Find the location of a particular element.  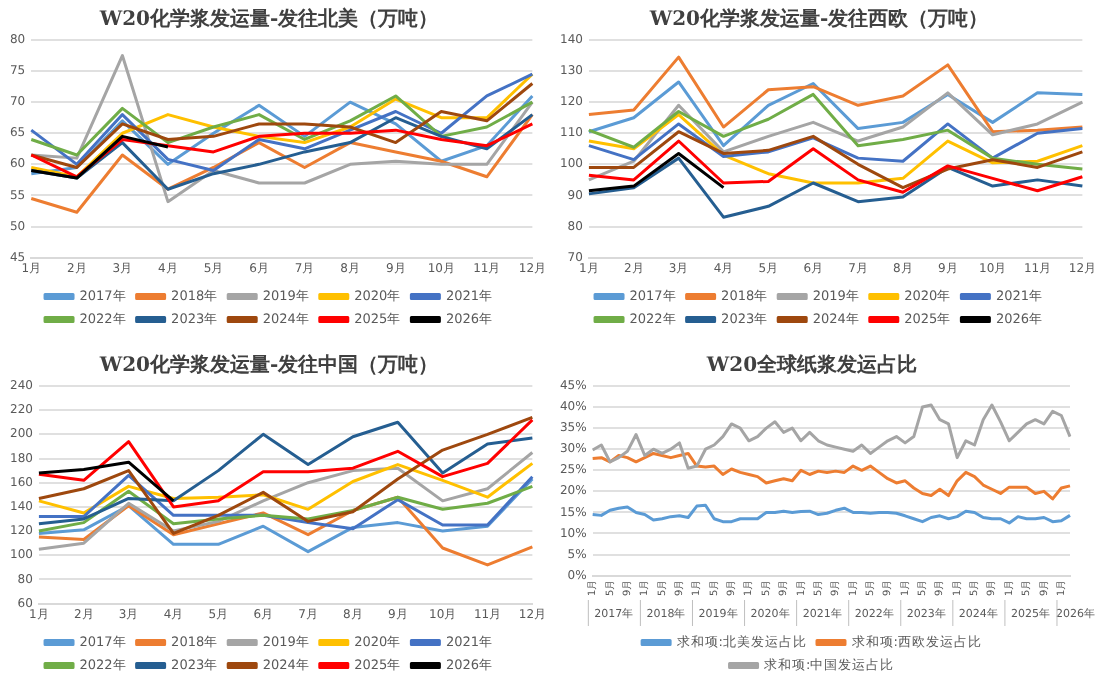

chart-title: W20化学浆发运量-发往北美（万吨） is located at coordinates (268, 19).